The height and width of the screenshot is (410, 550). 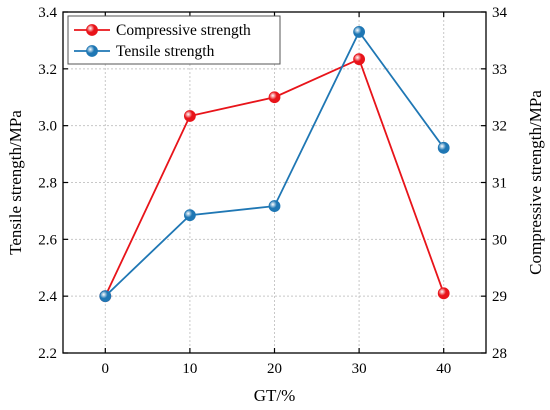 I want to click on y-right-tick-label: 33, so click(x=499, y=70).